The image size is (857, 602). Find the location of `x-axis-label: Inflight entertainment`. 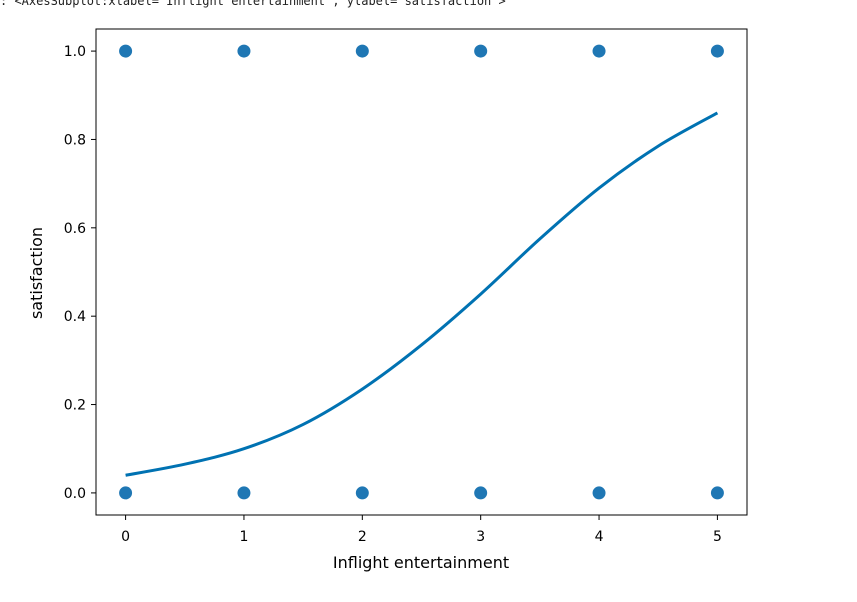

x-axis-label: Inflight entertainment is located at coordinates (421, 562).